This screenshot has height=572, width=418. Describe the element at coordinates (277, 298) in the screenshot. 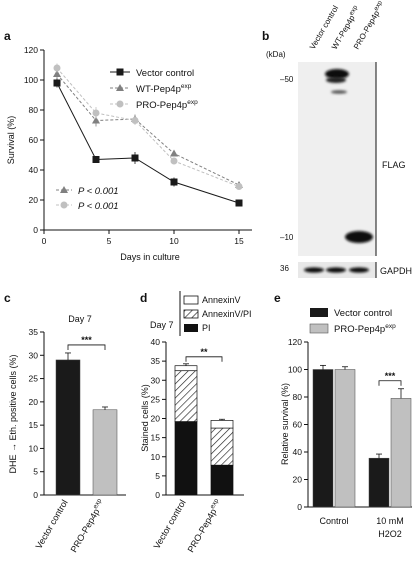

I see `panel-letter-e: e` at that location.